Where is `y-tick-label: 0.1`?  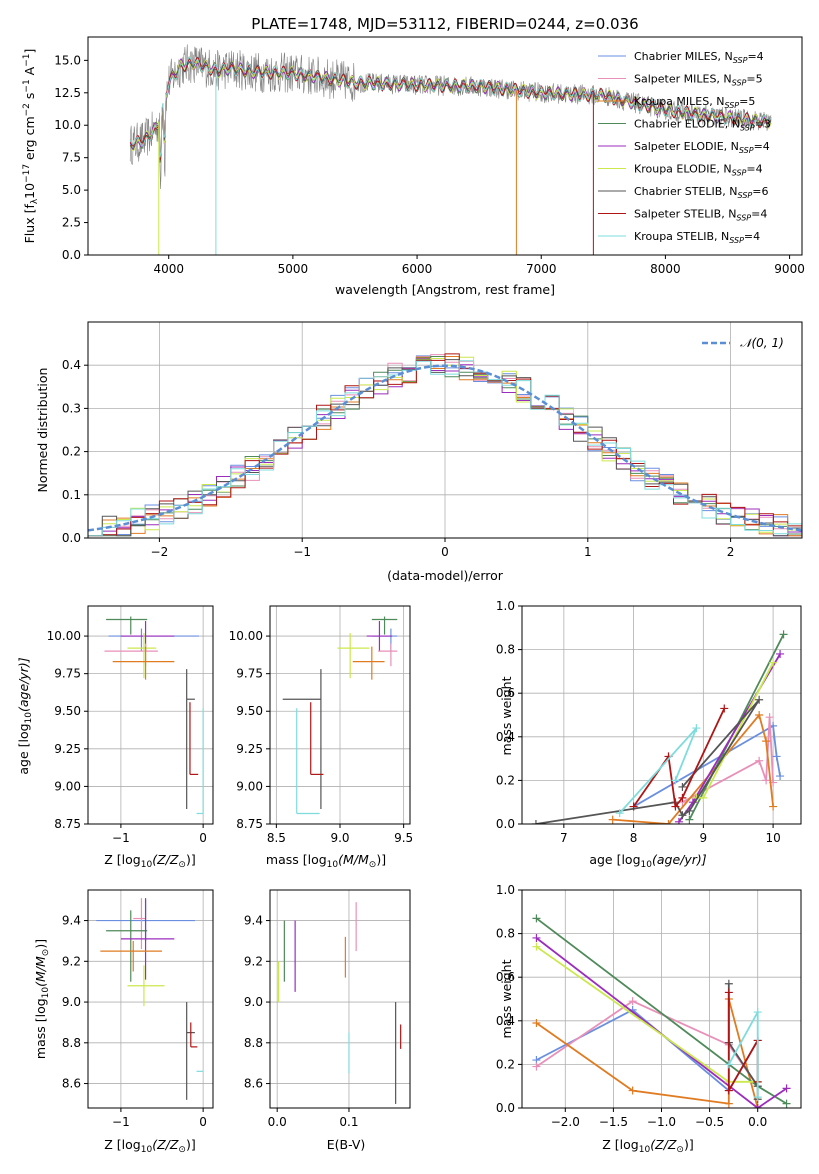 y-tick-label: 0.1 is located at coordinates (71, 495).